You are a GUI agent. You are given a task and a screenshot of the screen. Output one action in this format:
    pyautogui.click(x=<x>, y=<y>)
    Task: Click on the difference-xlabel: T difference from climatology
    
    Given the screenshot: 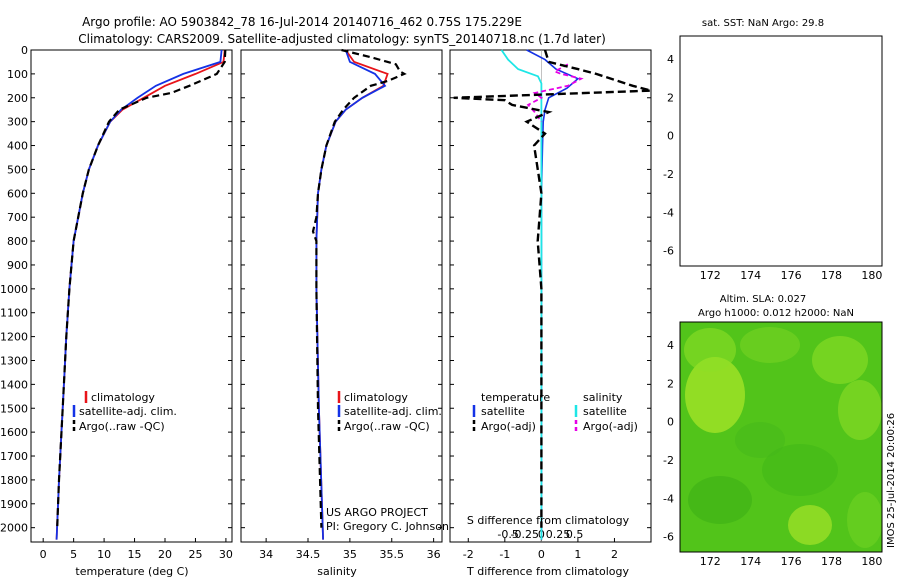 What is the action you would take?
    pyautogui.click(x=547, y=571)
    